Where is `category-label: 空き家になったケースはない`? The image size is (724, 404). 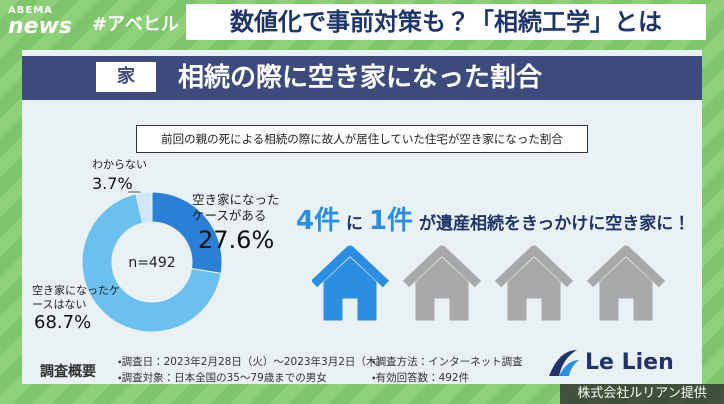
category-label: 空き家になったケースはない is located at coordinates (76, 298).